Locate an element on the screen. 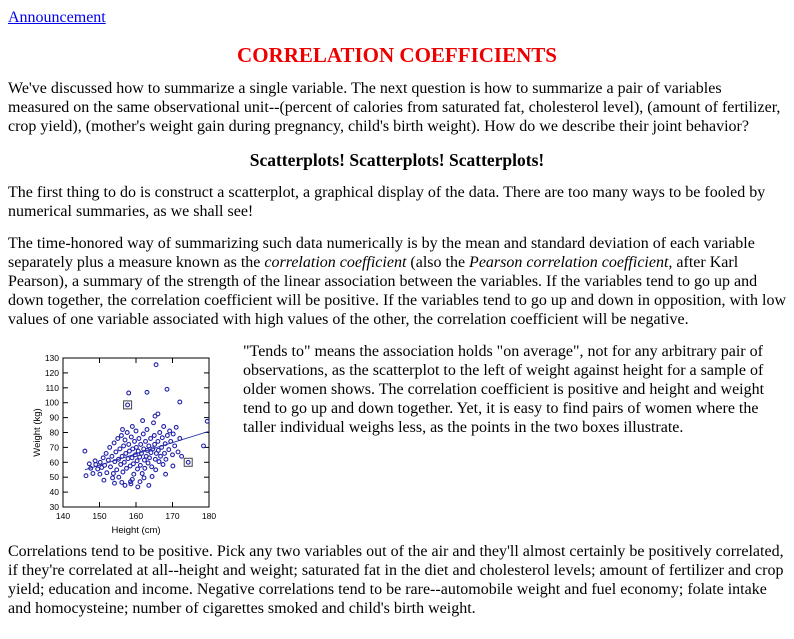  svg-text: 50 is located at coordinates (55, 477).